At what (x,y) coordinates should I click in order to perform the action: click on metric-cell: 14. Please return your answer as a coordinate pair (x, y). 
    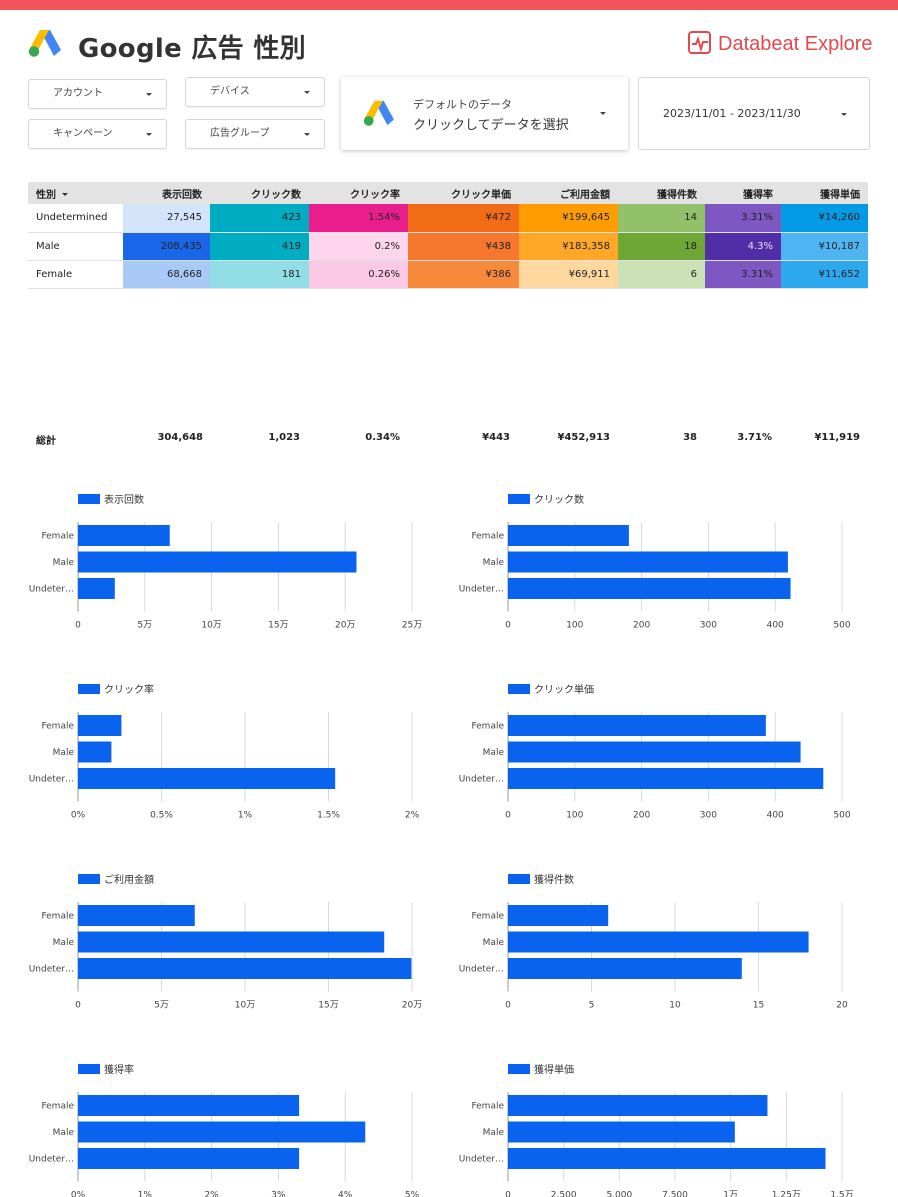
    Looking at the image, I should click on (661, 218).